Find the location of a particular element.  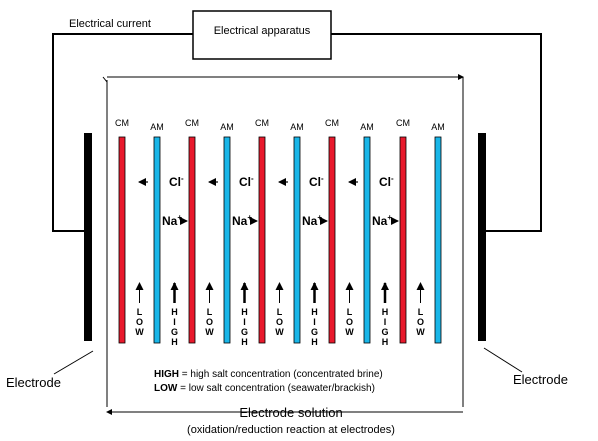

left-electrode is located at coordinates (88, 237).